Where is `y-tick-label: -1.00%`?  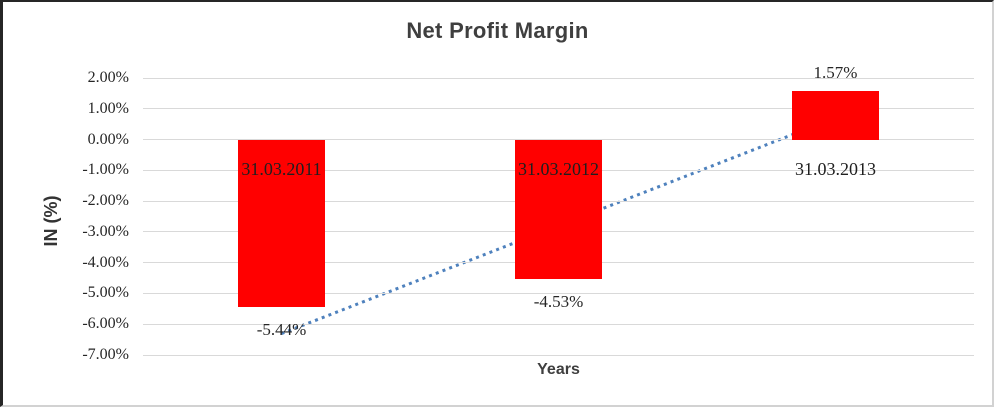
y-tick-label: -1.00% is located at coordinates (105, 170).